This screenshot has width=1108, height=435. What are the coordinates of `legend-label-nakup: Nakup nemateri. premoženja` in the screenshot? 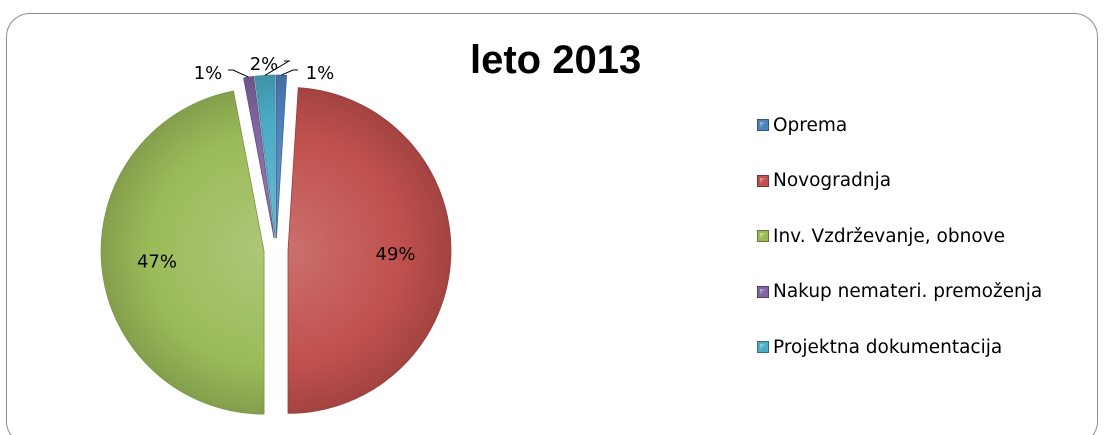 It's located at (908, 291).